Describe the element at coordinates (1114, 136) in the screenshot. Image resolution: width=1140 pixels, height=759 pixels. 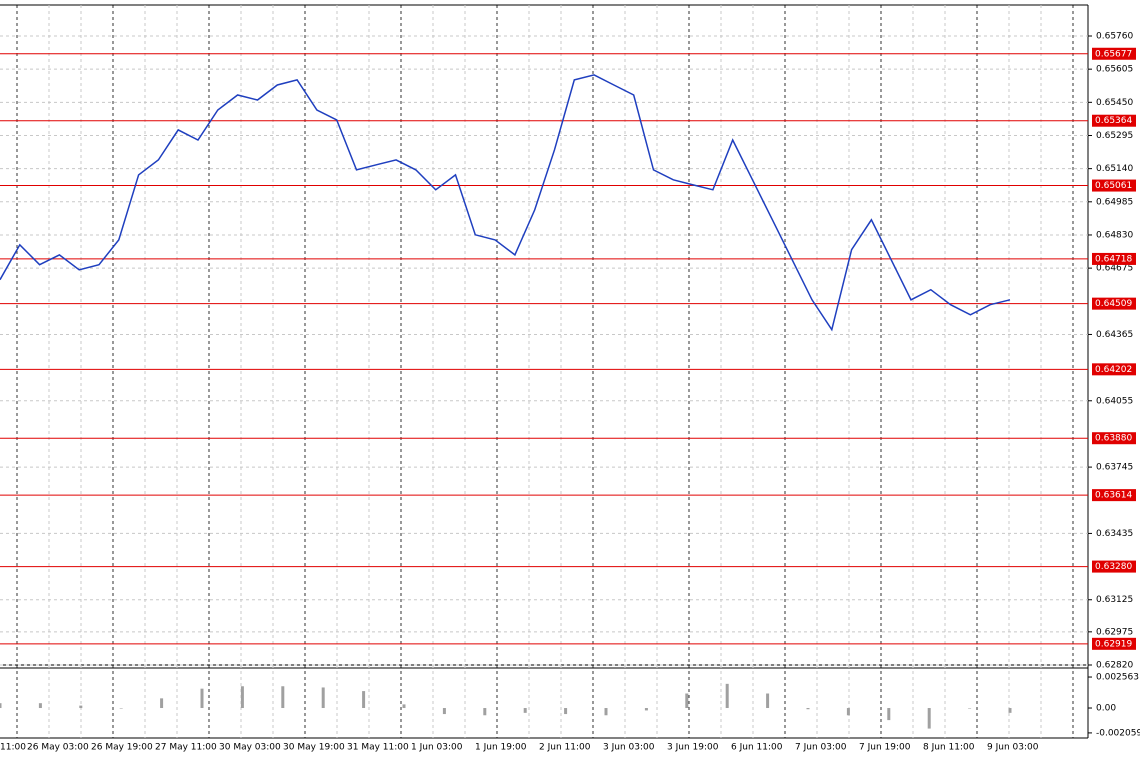
I see `y-tick-label: 0.65295` at that location.